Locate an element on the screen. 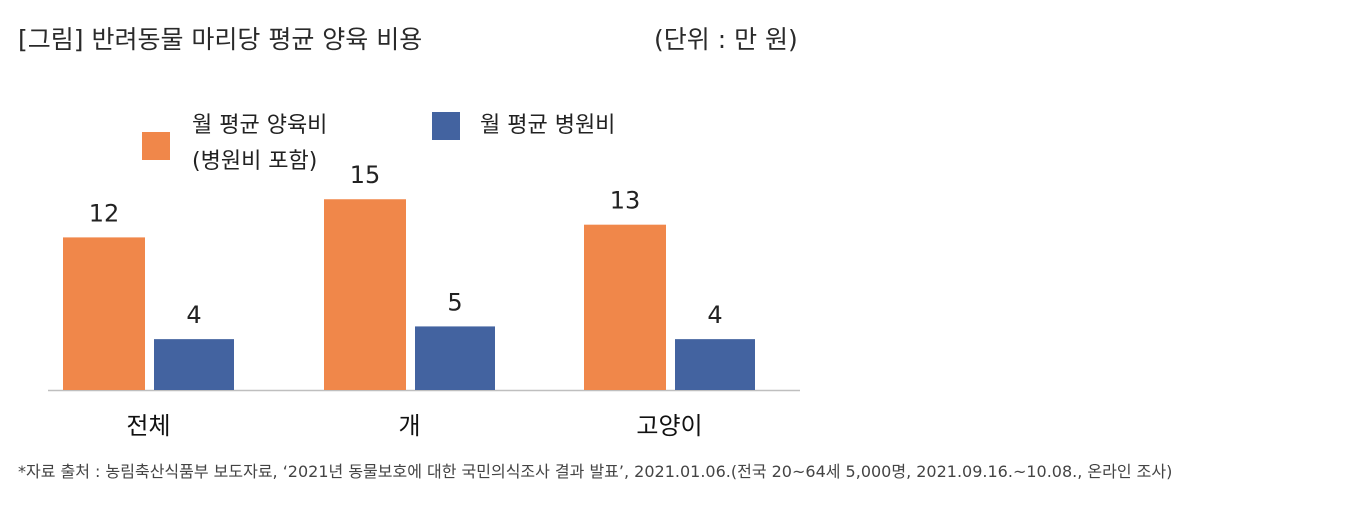 The image size is (1354, 512). category-label-1: 개 is located at coordinates (409, 426).